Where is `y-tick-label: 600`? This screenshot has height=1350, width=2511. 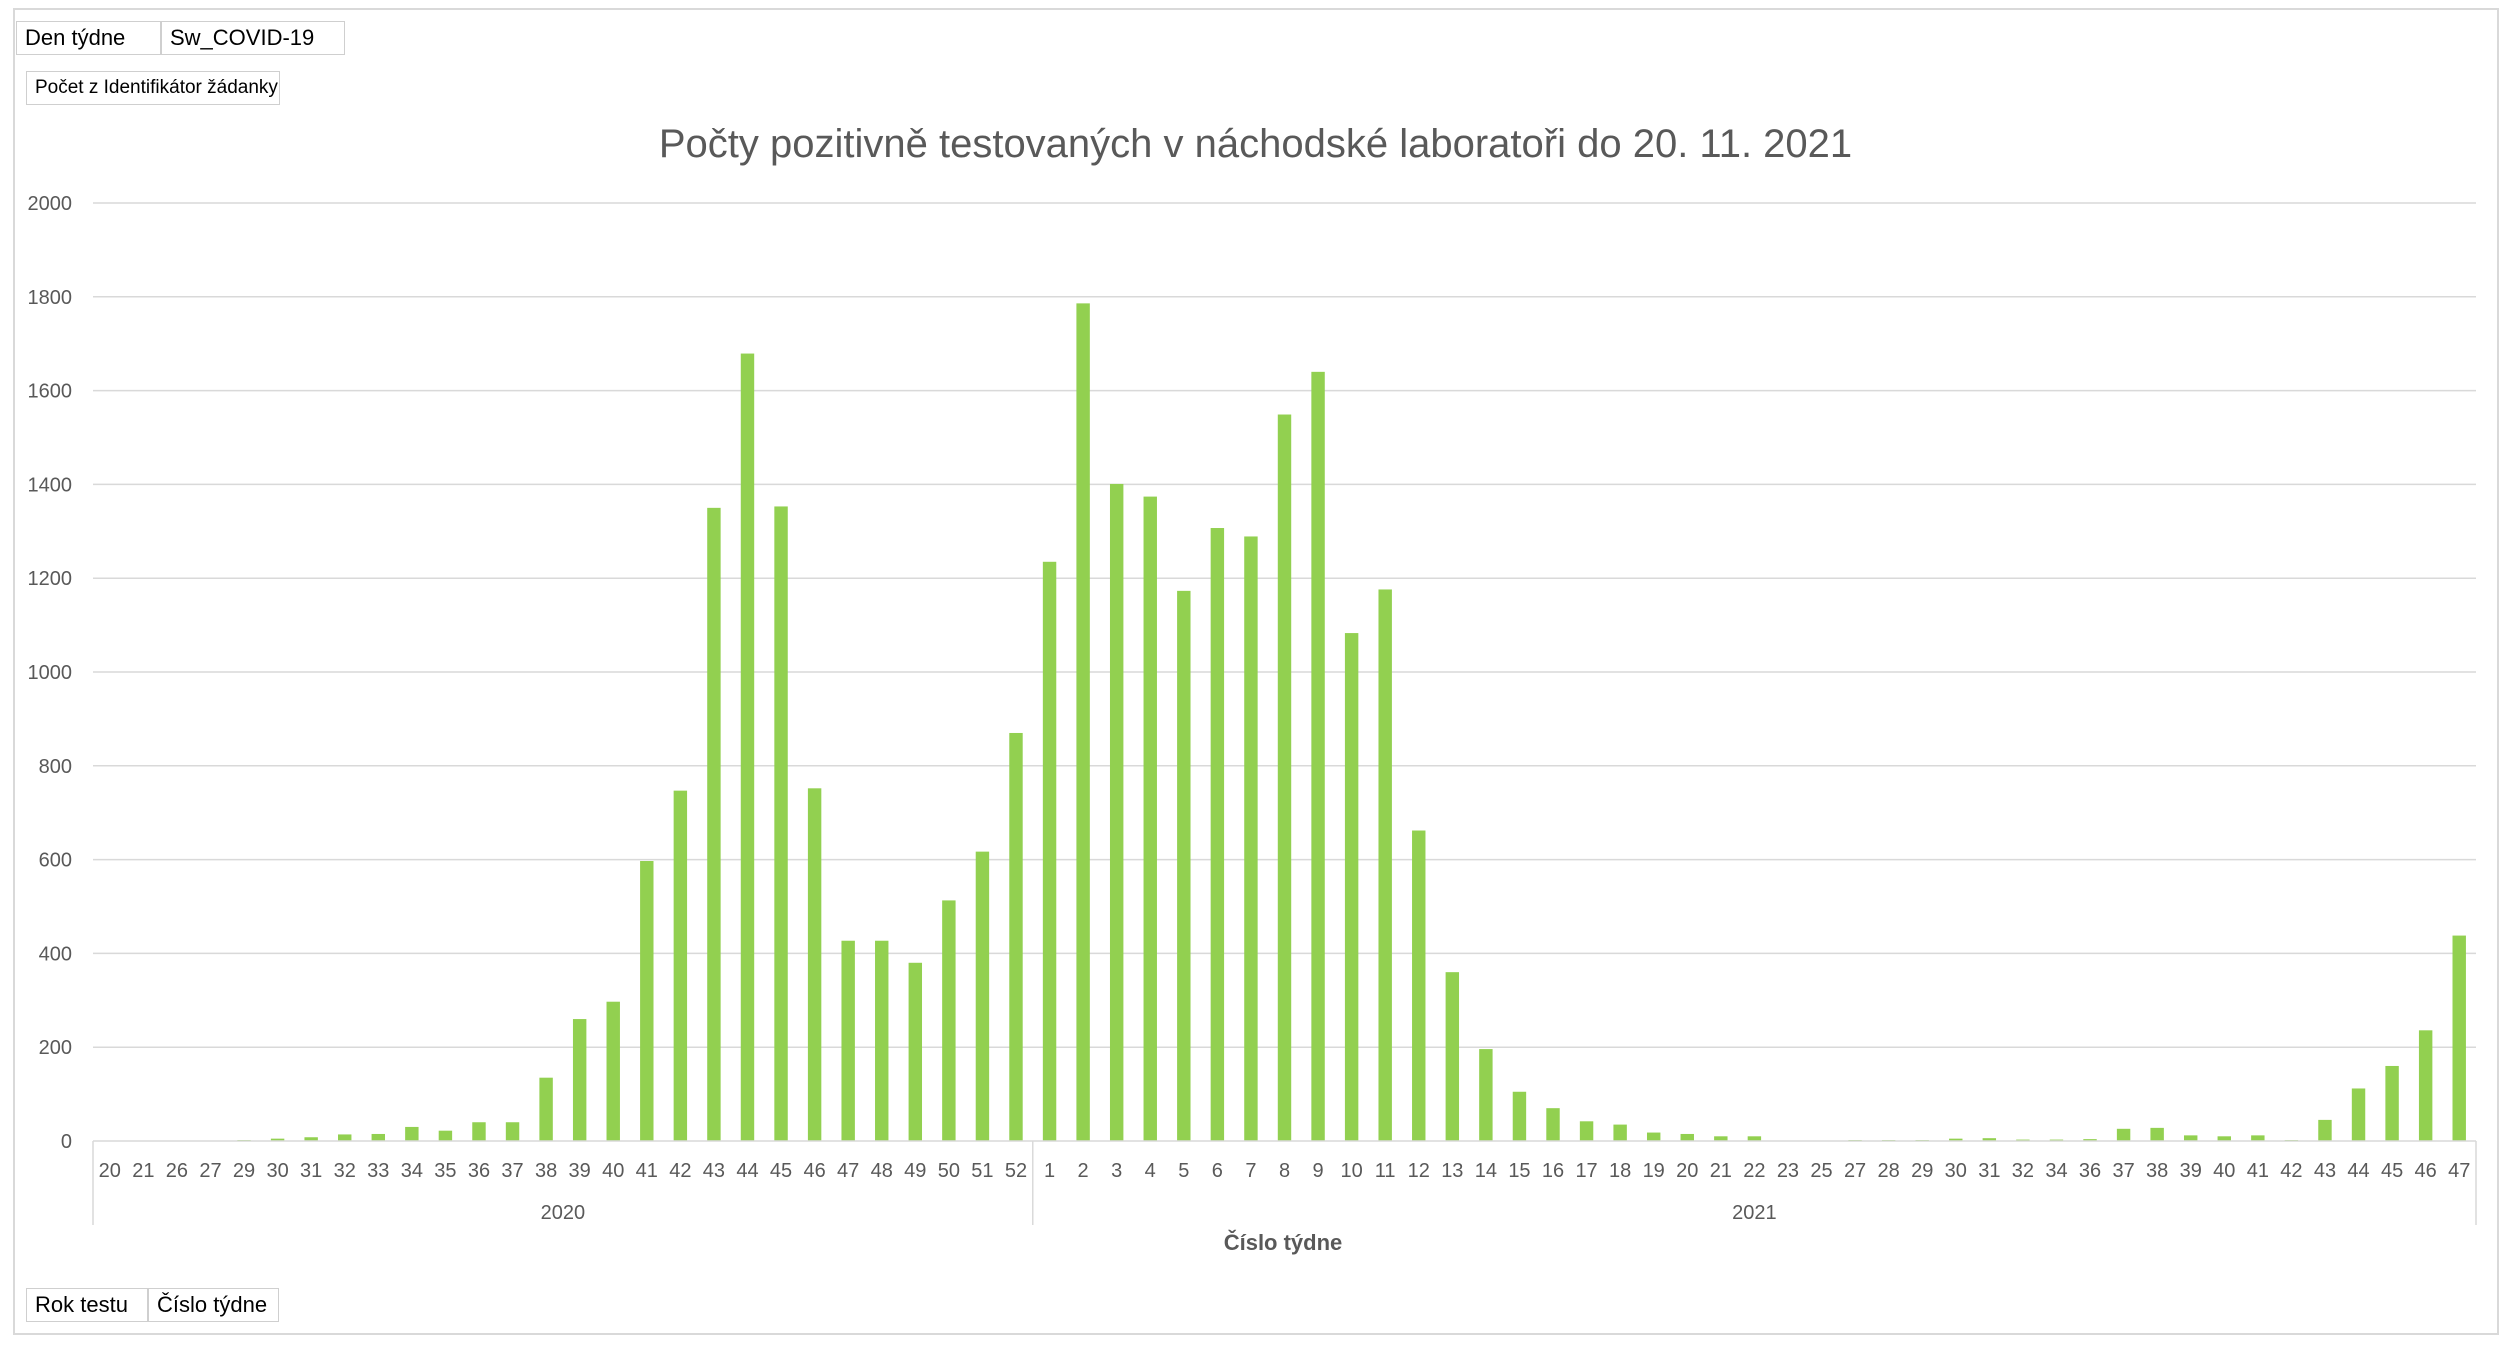
y-tick-label: 600 is located at coordinates (55, 861).